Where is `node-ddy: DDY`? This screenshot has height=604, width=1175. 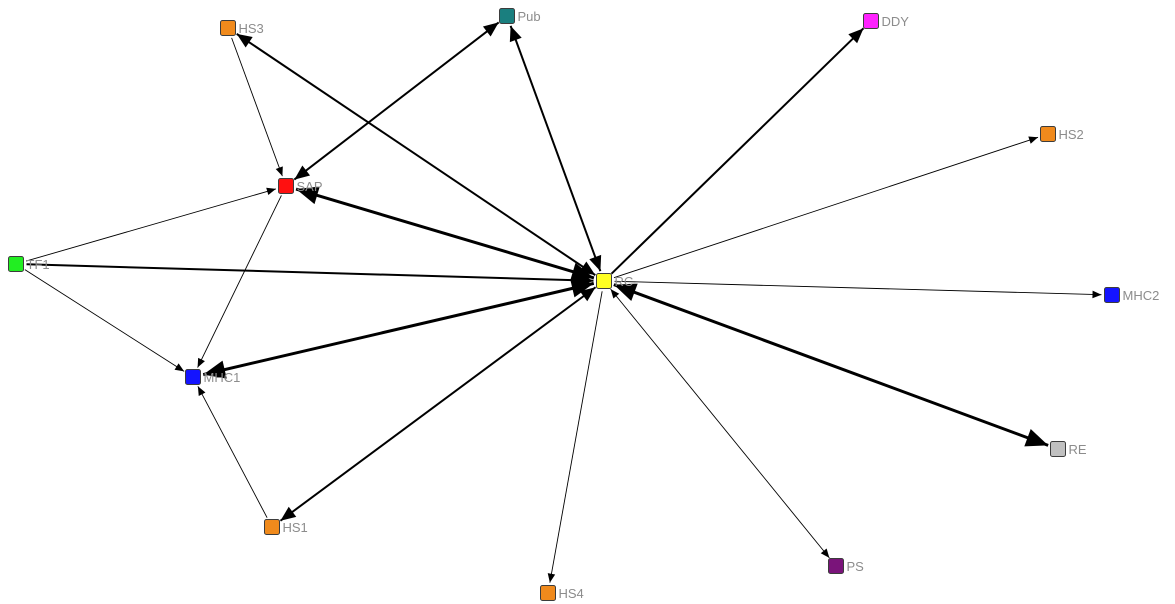 node-ddy: DDY is located at coordinates (886, 21).